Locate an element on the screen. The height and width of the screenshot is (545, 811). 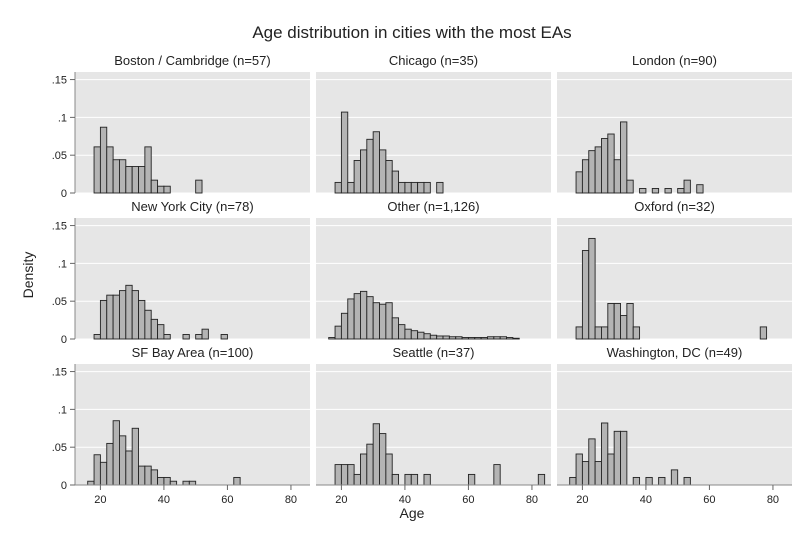
panel-background is located at coordinates (433, 132).